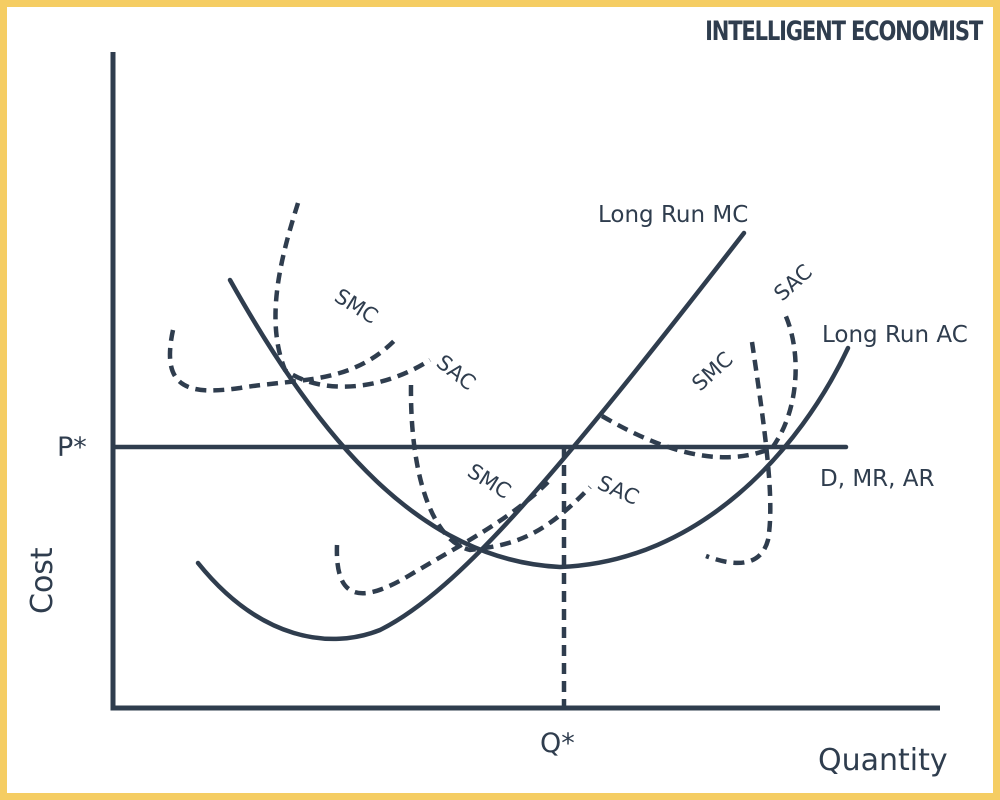 The image size is (1000, 800). I want to click on long-run-mc-label: Long Run MC, so click(673, 215).